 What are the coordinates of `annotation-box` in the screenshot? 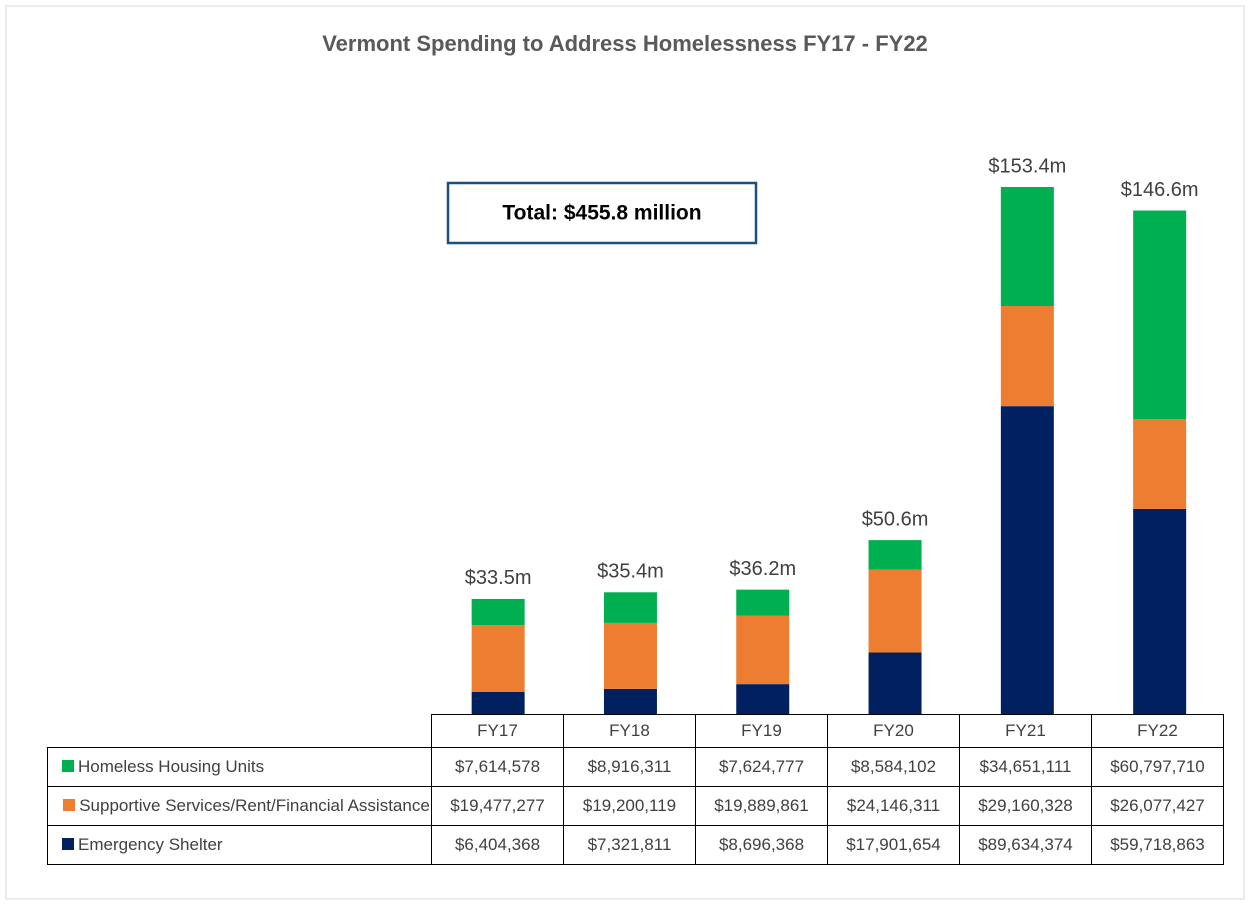 It's located at (602, 213).